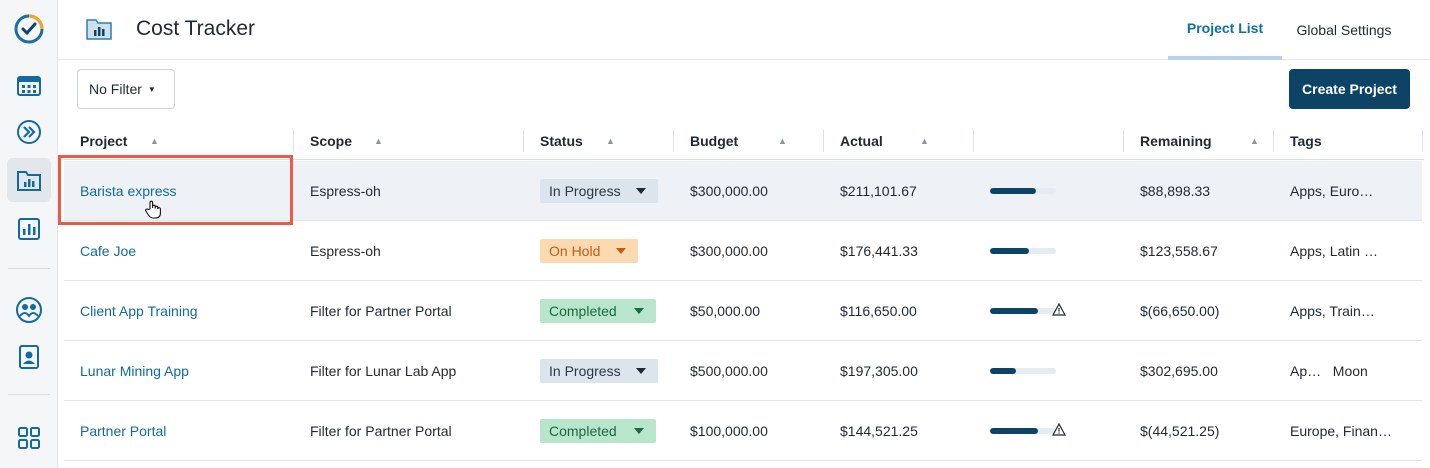  What do you see at coordinates (196, 28) in the screenshot?
I see `page-title: Cost Tracker` at bounding box center [196, 28].